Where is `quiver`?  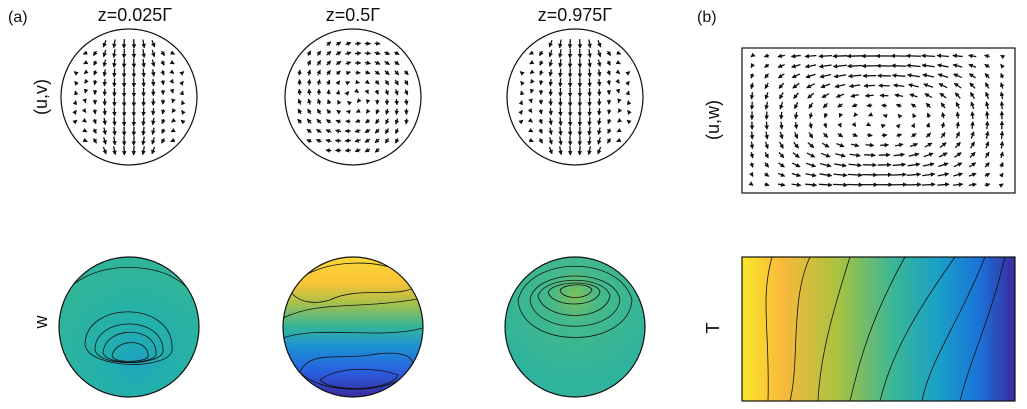
quiver is located at coordinates (575, 97).